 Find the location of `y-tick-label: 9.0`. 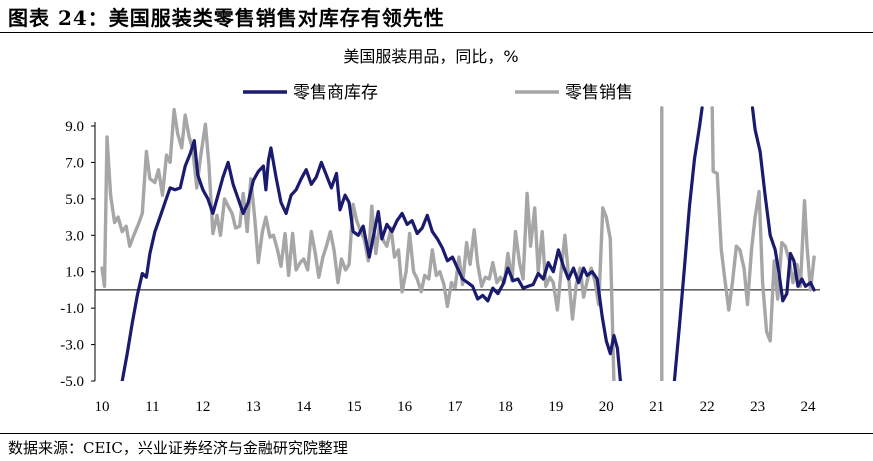

y-tick-label: 9.0 is located at coordinates (74, 127).